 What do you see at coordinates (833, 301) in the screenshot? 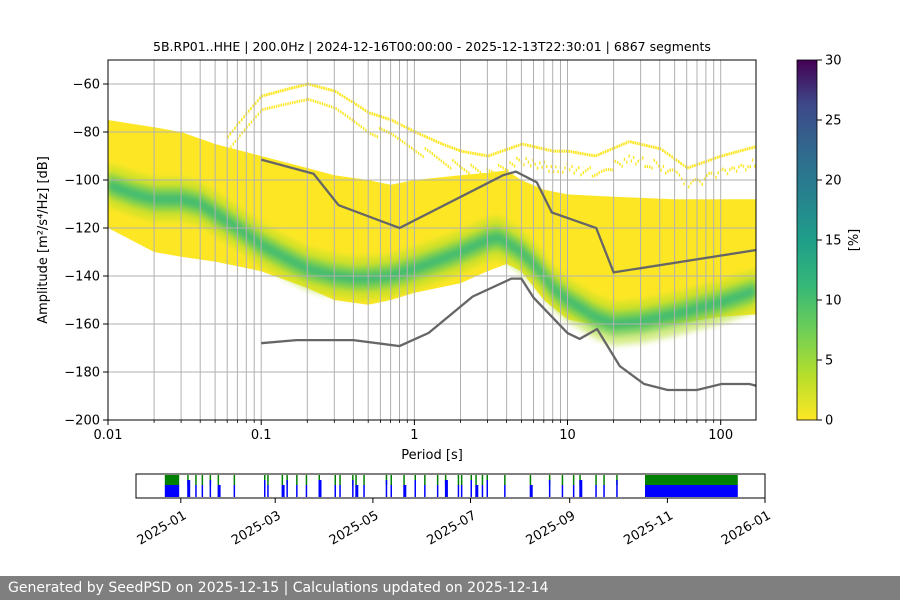
I see `colorbar-tick-label: 10` at bounding box center [833, 301].